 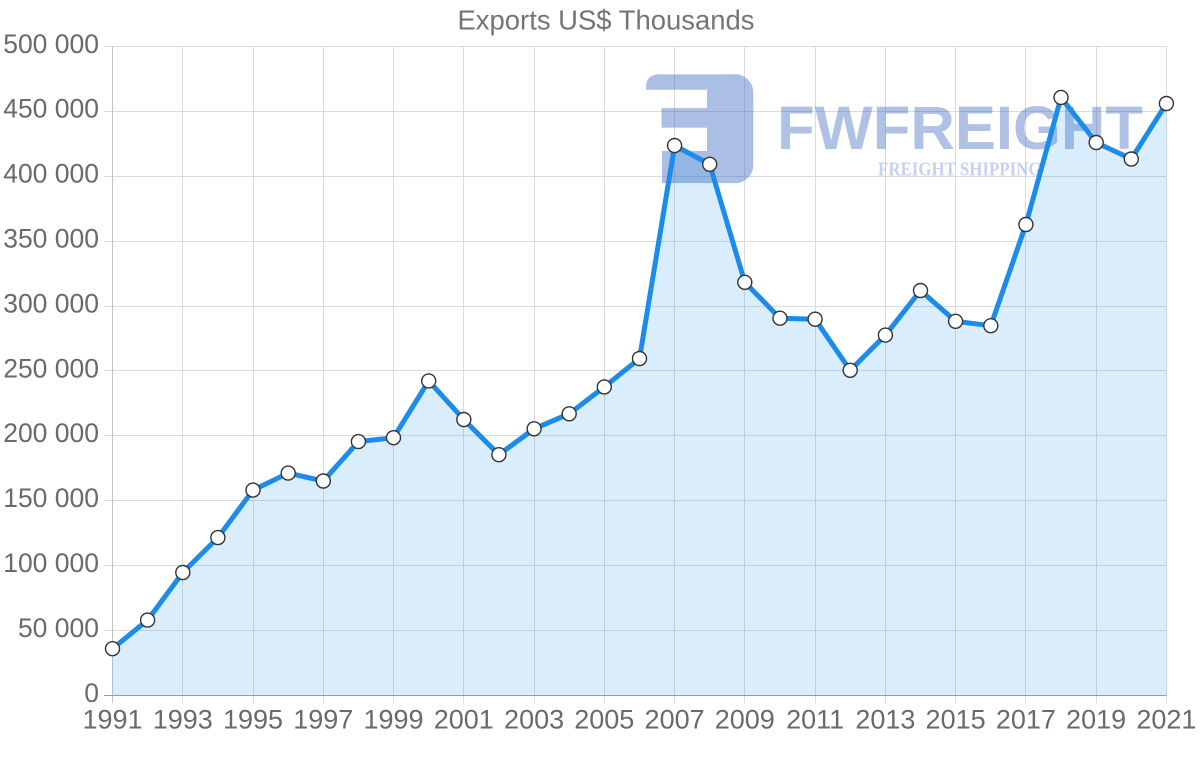 I want to click on svg-text: FREIGHT SHIPPING, so click(x=960, y=170).